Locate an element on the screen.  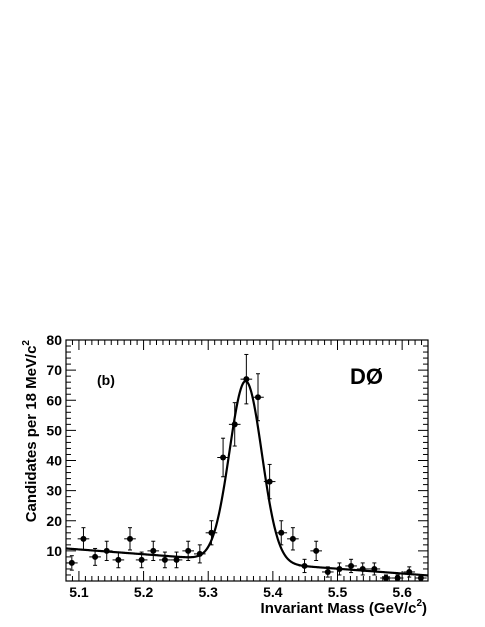
x-tick-label: 5.6 is located at coordinates (402, 592).